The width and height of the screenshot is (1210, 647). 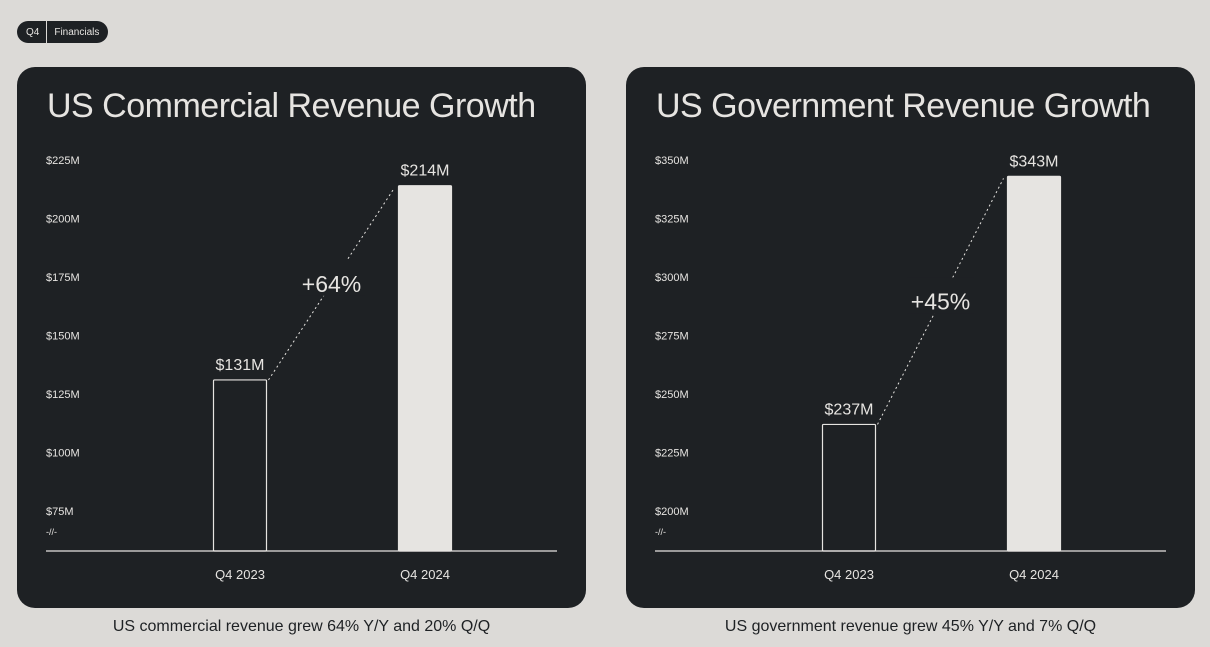 What do you see at coordinates (672, 395) in the screenshot?
I see `y-tick-label: $250M` at bounding box center [672, 395].